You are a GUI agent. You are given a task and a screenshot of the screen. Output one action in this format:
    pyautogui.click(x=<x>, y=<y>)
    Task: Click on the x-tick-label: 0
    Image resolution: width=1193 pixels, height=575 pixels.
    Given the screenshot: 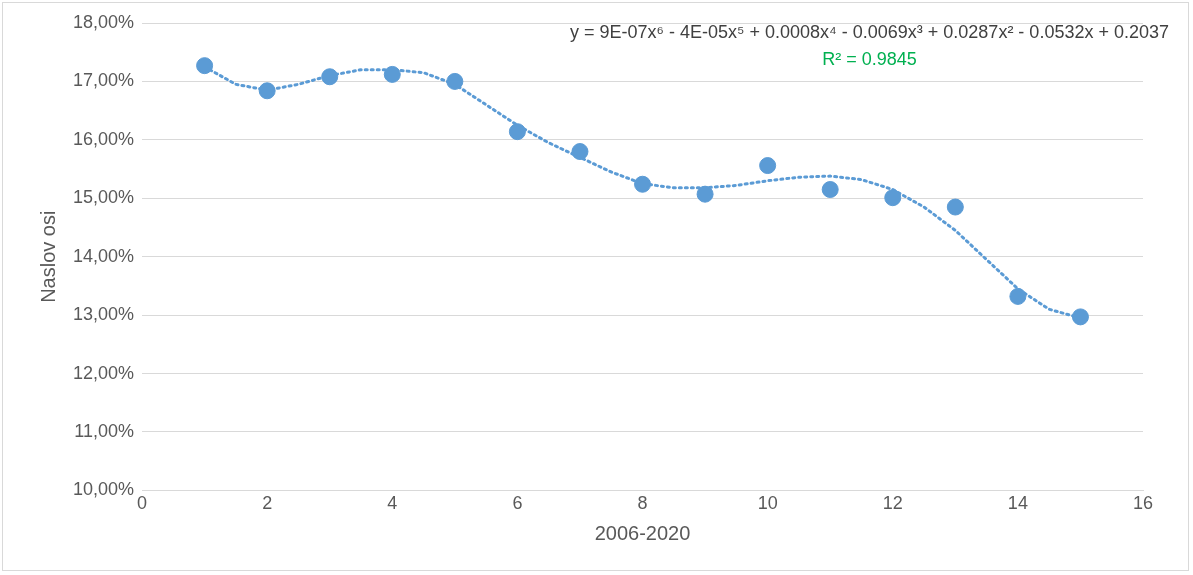 What is the action you would take?
    pyautogui.click(x=142, y=503)
    